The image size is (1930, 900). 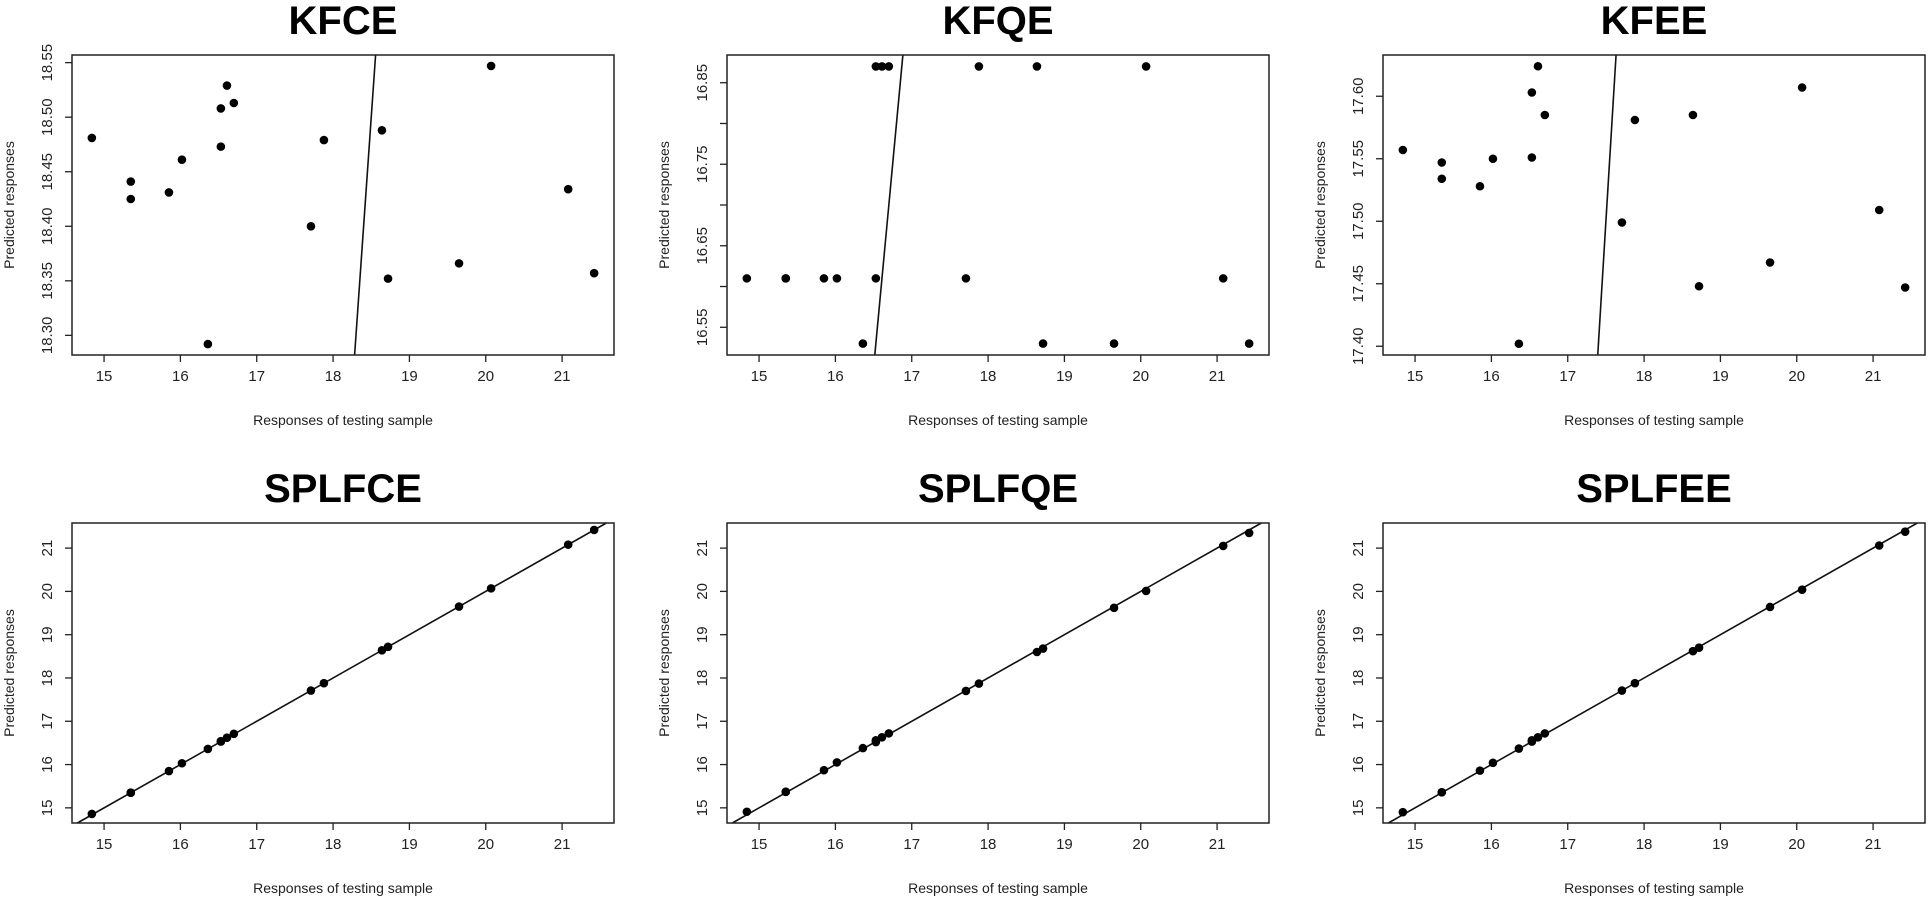 What do you see at coordinates (47, 172) in the screenshot?
I see `y-tick-label: 18.45` at bounding box center [47, 172].